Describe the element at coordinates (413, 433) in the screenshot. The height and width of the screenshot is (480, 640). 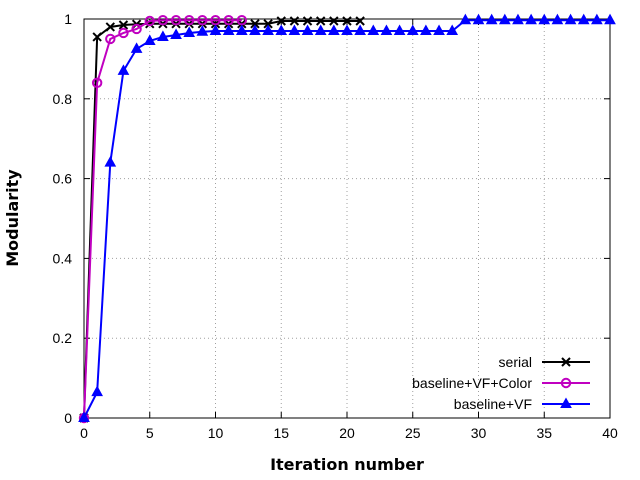
I see `x-tick-label: 25` at that location.